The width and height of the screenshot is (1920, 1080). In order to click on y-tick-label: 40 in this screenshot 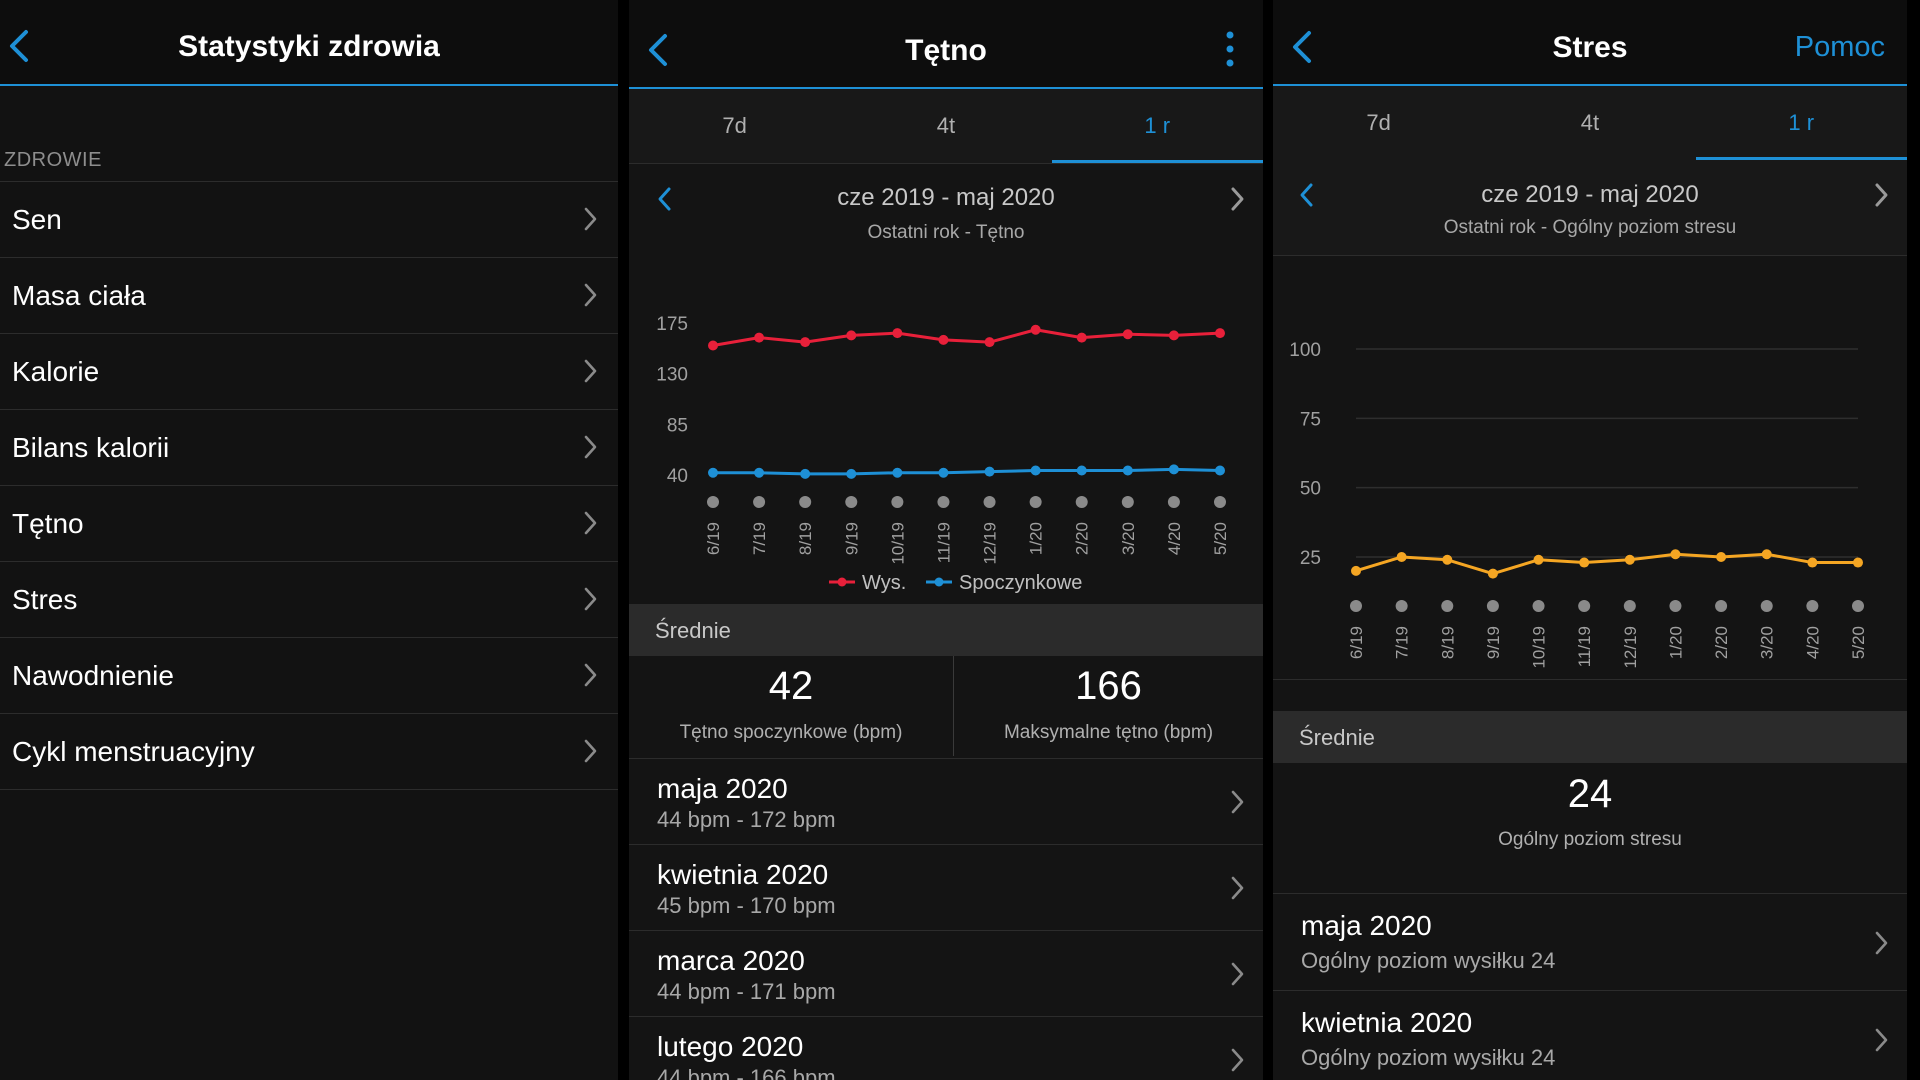, I will do `click(677, 476)`.